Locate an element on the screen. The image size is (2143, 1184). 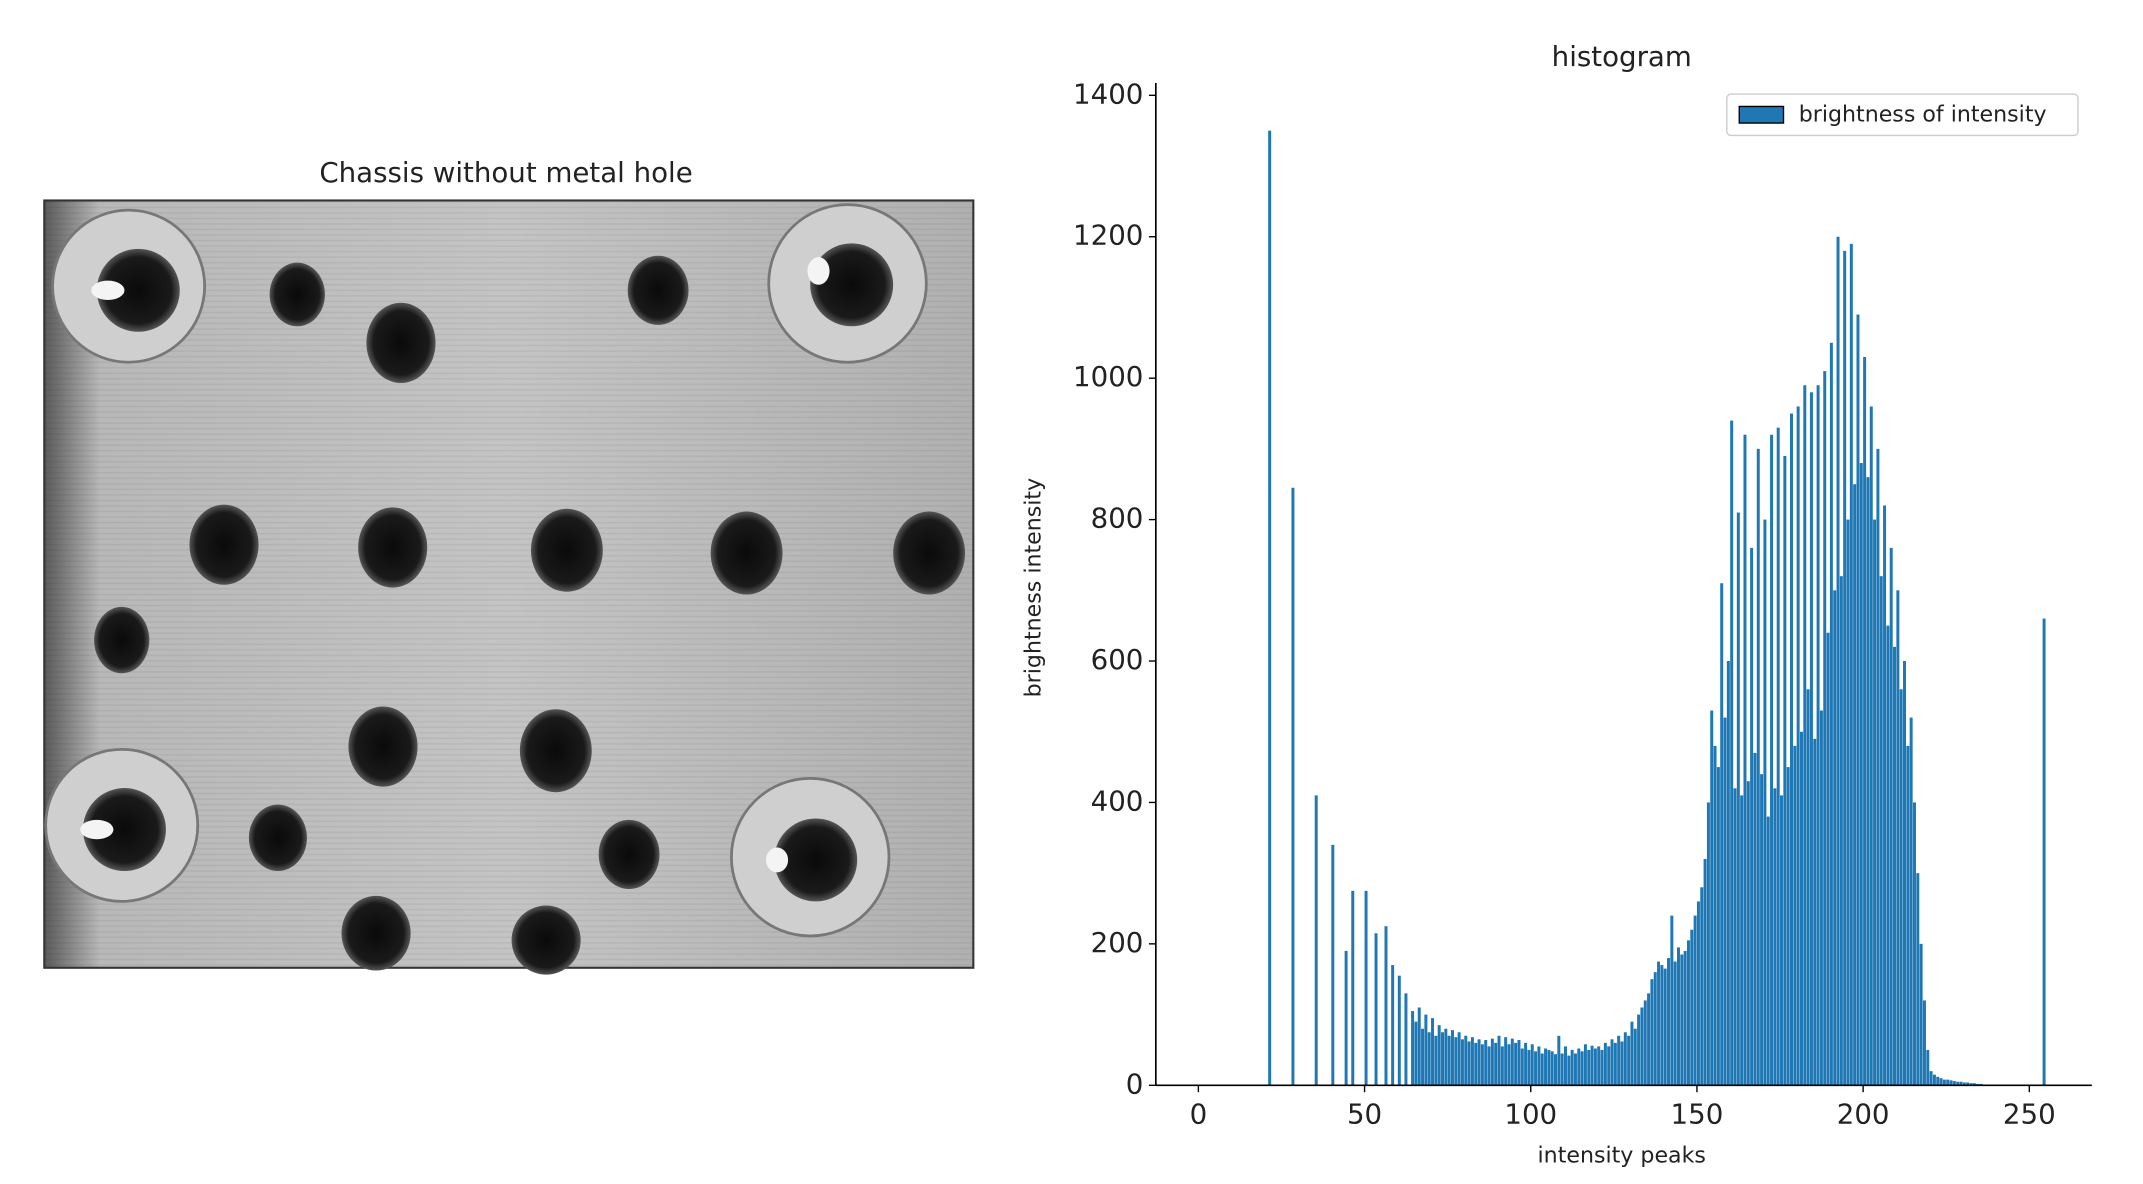
y-tick-label: 600 is located at coordinates (1117, 659).